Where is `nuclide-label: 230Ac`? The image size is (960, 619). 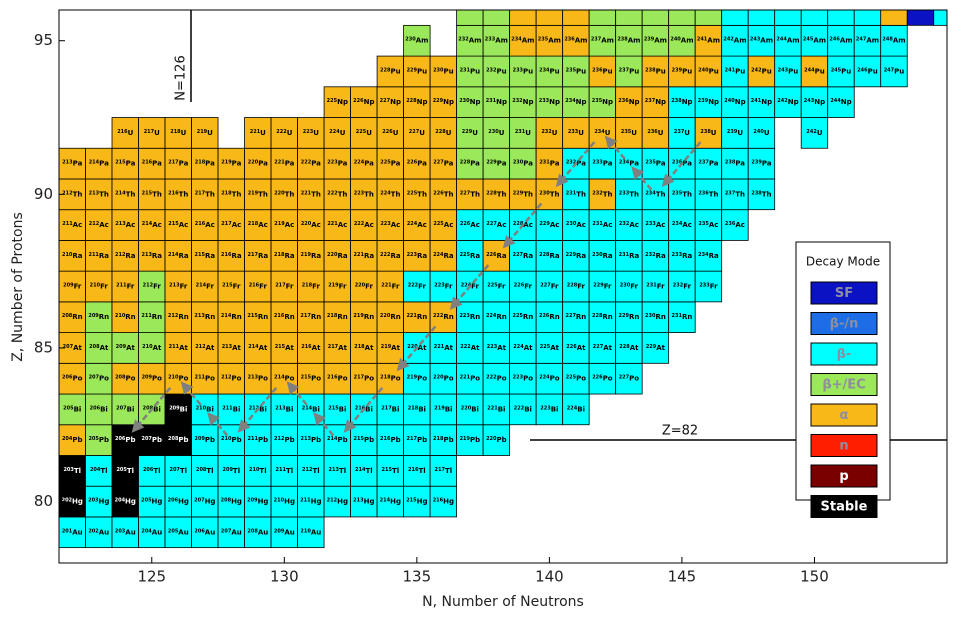
nuclide-label: 230Ac is located at coordinates (576, 225).